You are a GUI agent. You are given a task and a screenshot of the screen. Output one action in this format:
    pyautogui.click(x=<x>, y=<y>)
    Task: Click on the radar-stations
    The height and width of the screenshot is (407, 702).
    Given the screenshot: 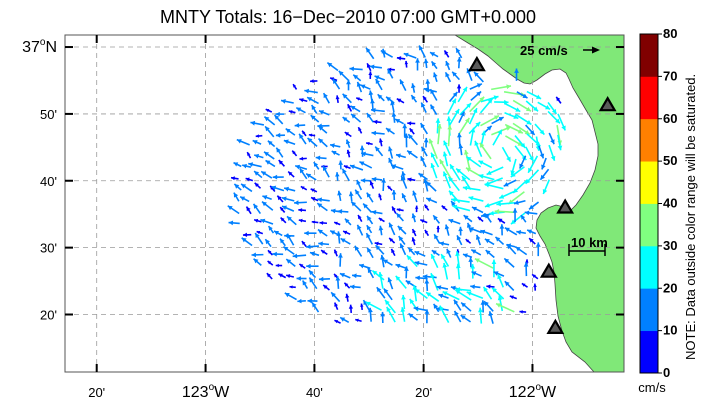 What is the action you would take?
    pyautogui.click(x=542, y=194)
    